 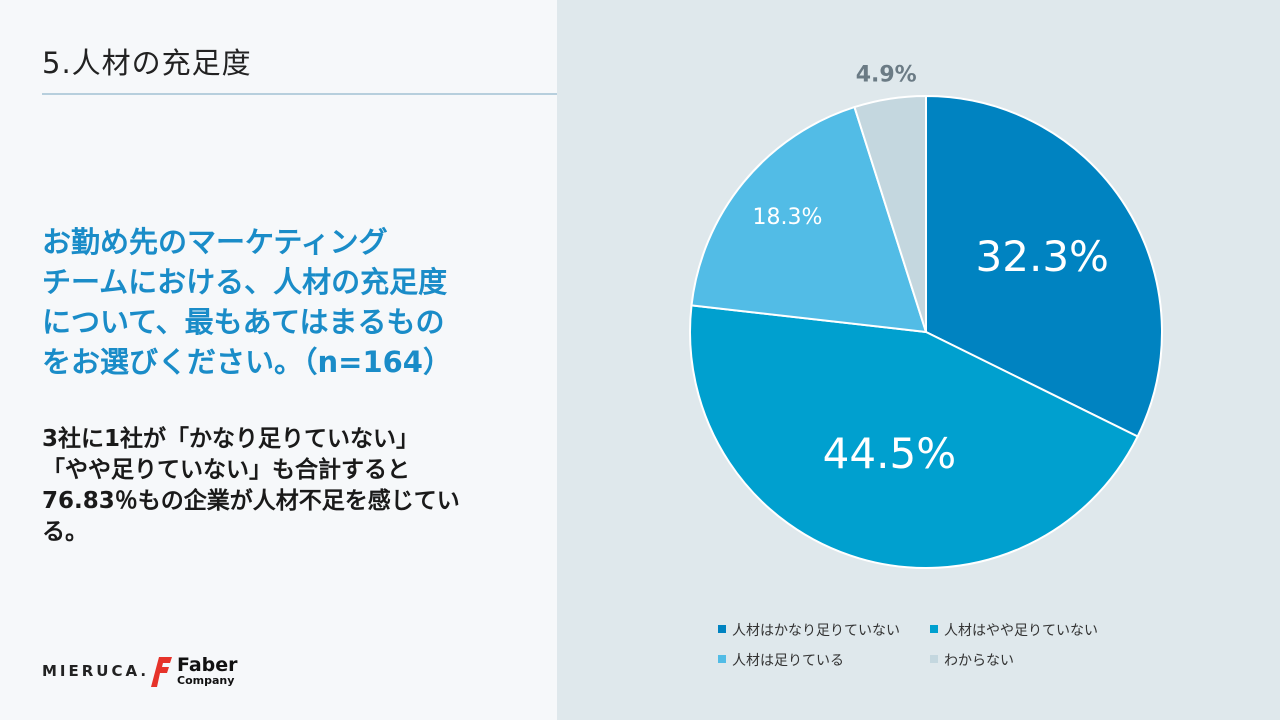 What do you see at coordinates (979, 661) in the screenshot?
I see `legend-label: わからない` at bounding box center [979, 661].